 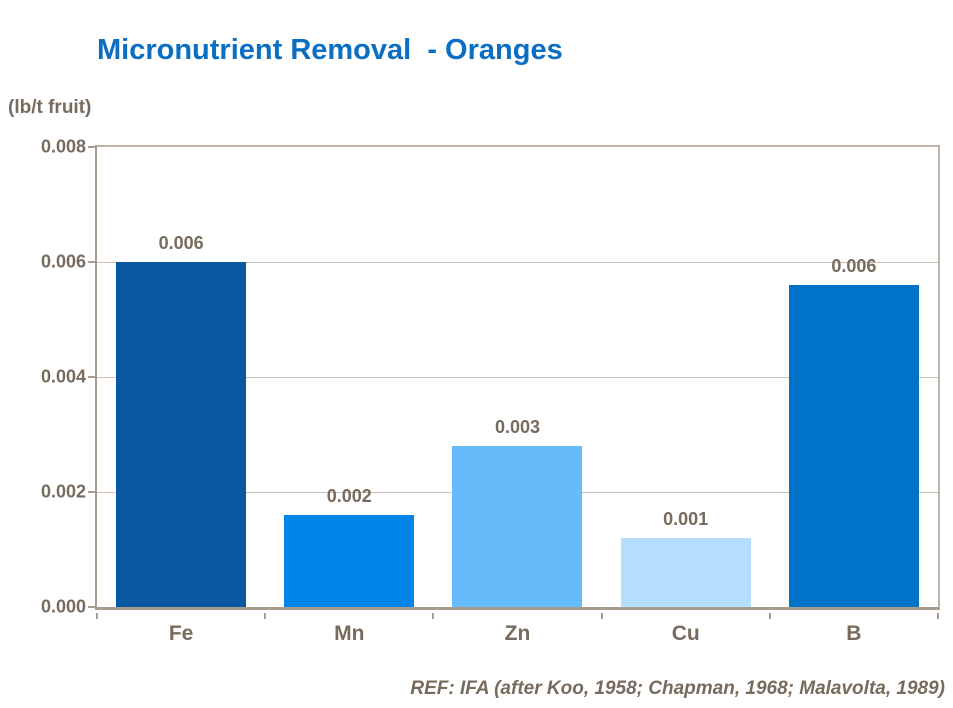 I want to click on bar-cu, so click(x=685, y=572).